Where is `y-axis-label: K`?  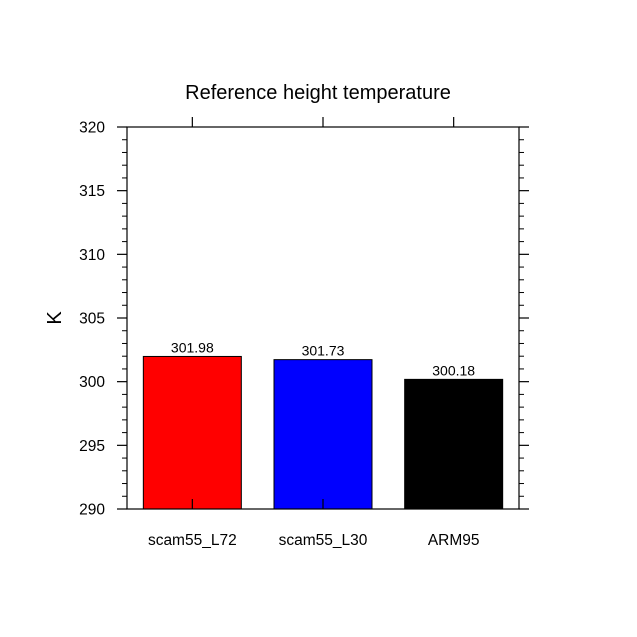
y-axis-label: K is located at coordinates (55, 318).